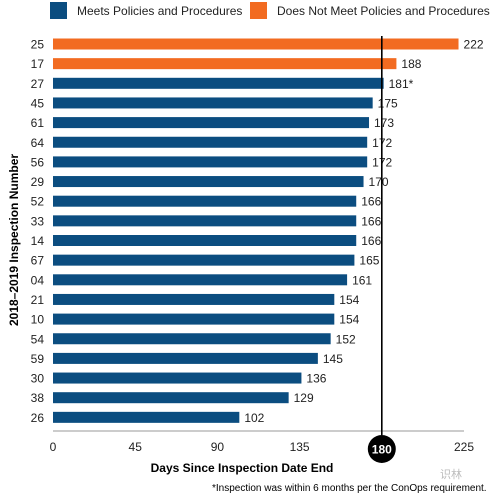  Describe the element at coordinates (388, 103) in the screenshot. I see `value-label-45: 175` at that location.